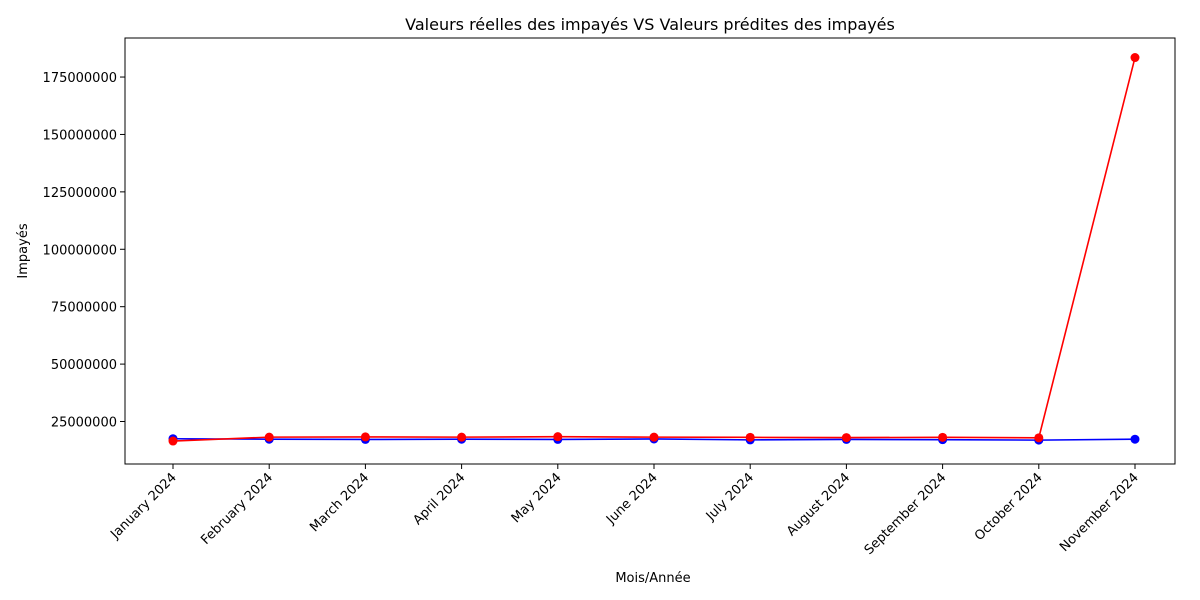  What do you see at coordinates (537, 498) in the screenshot?
I see `x-tick-label: May 2024` at bounding box center [537, 498].